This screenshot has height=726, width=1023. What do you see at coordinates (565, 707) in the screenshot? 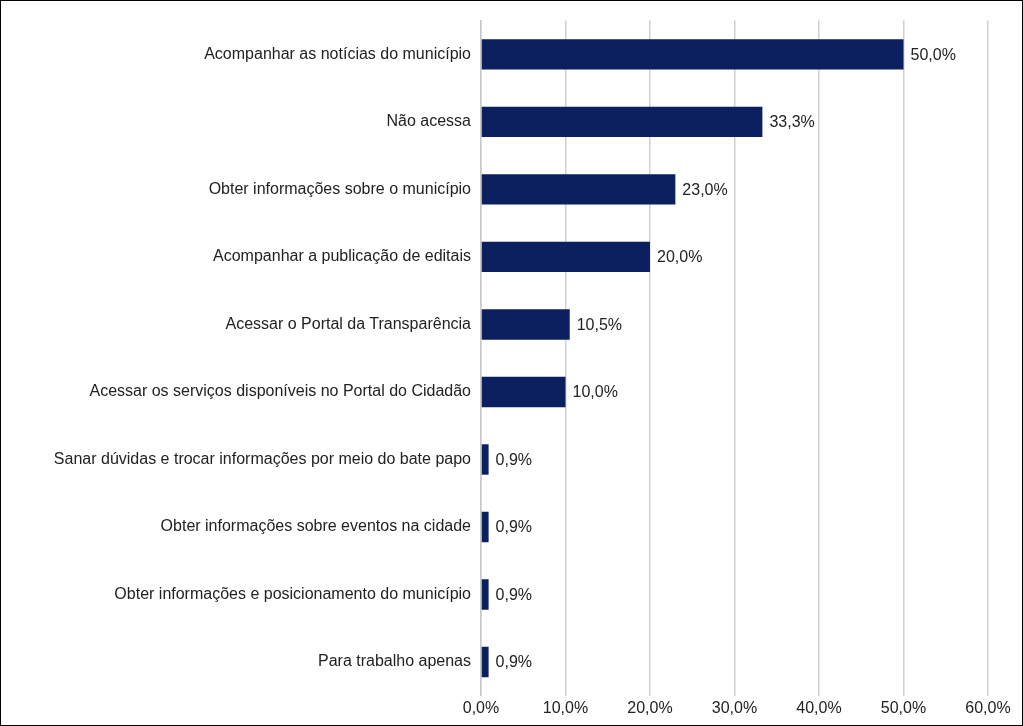
I see `x-tick-label: 10,0%` at bounding box center [565, 707].